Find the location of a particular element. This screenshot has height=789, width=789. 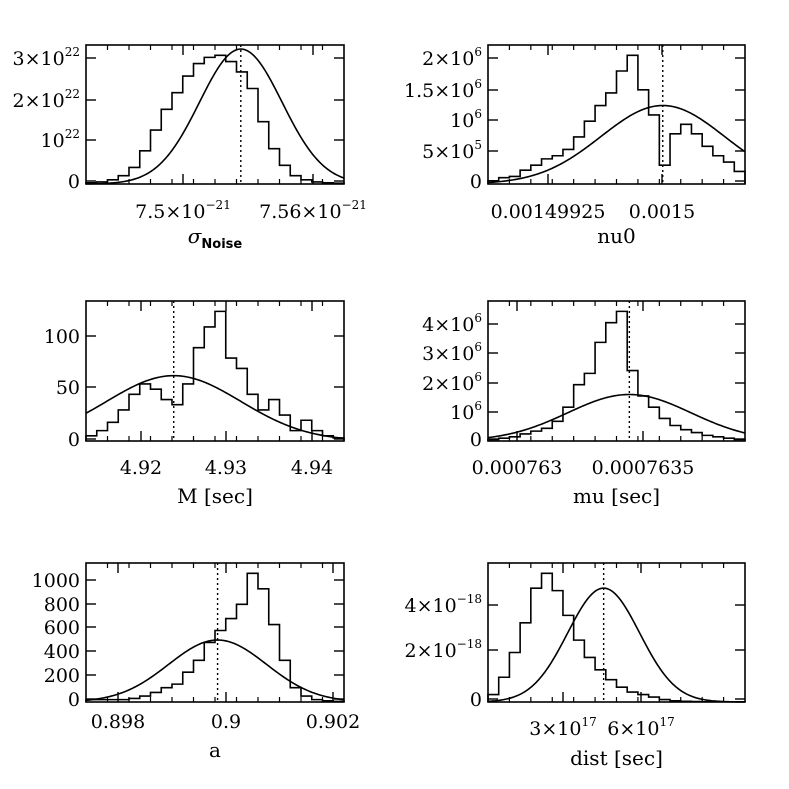

x-tick-label: 7.56×10⁻²¹ is located at coordinates (313, 210).